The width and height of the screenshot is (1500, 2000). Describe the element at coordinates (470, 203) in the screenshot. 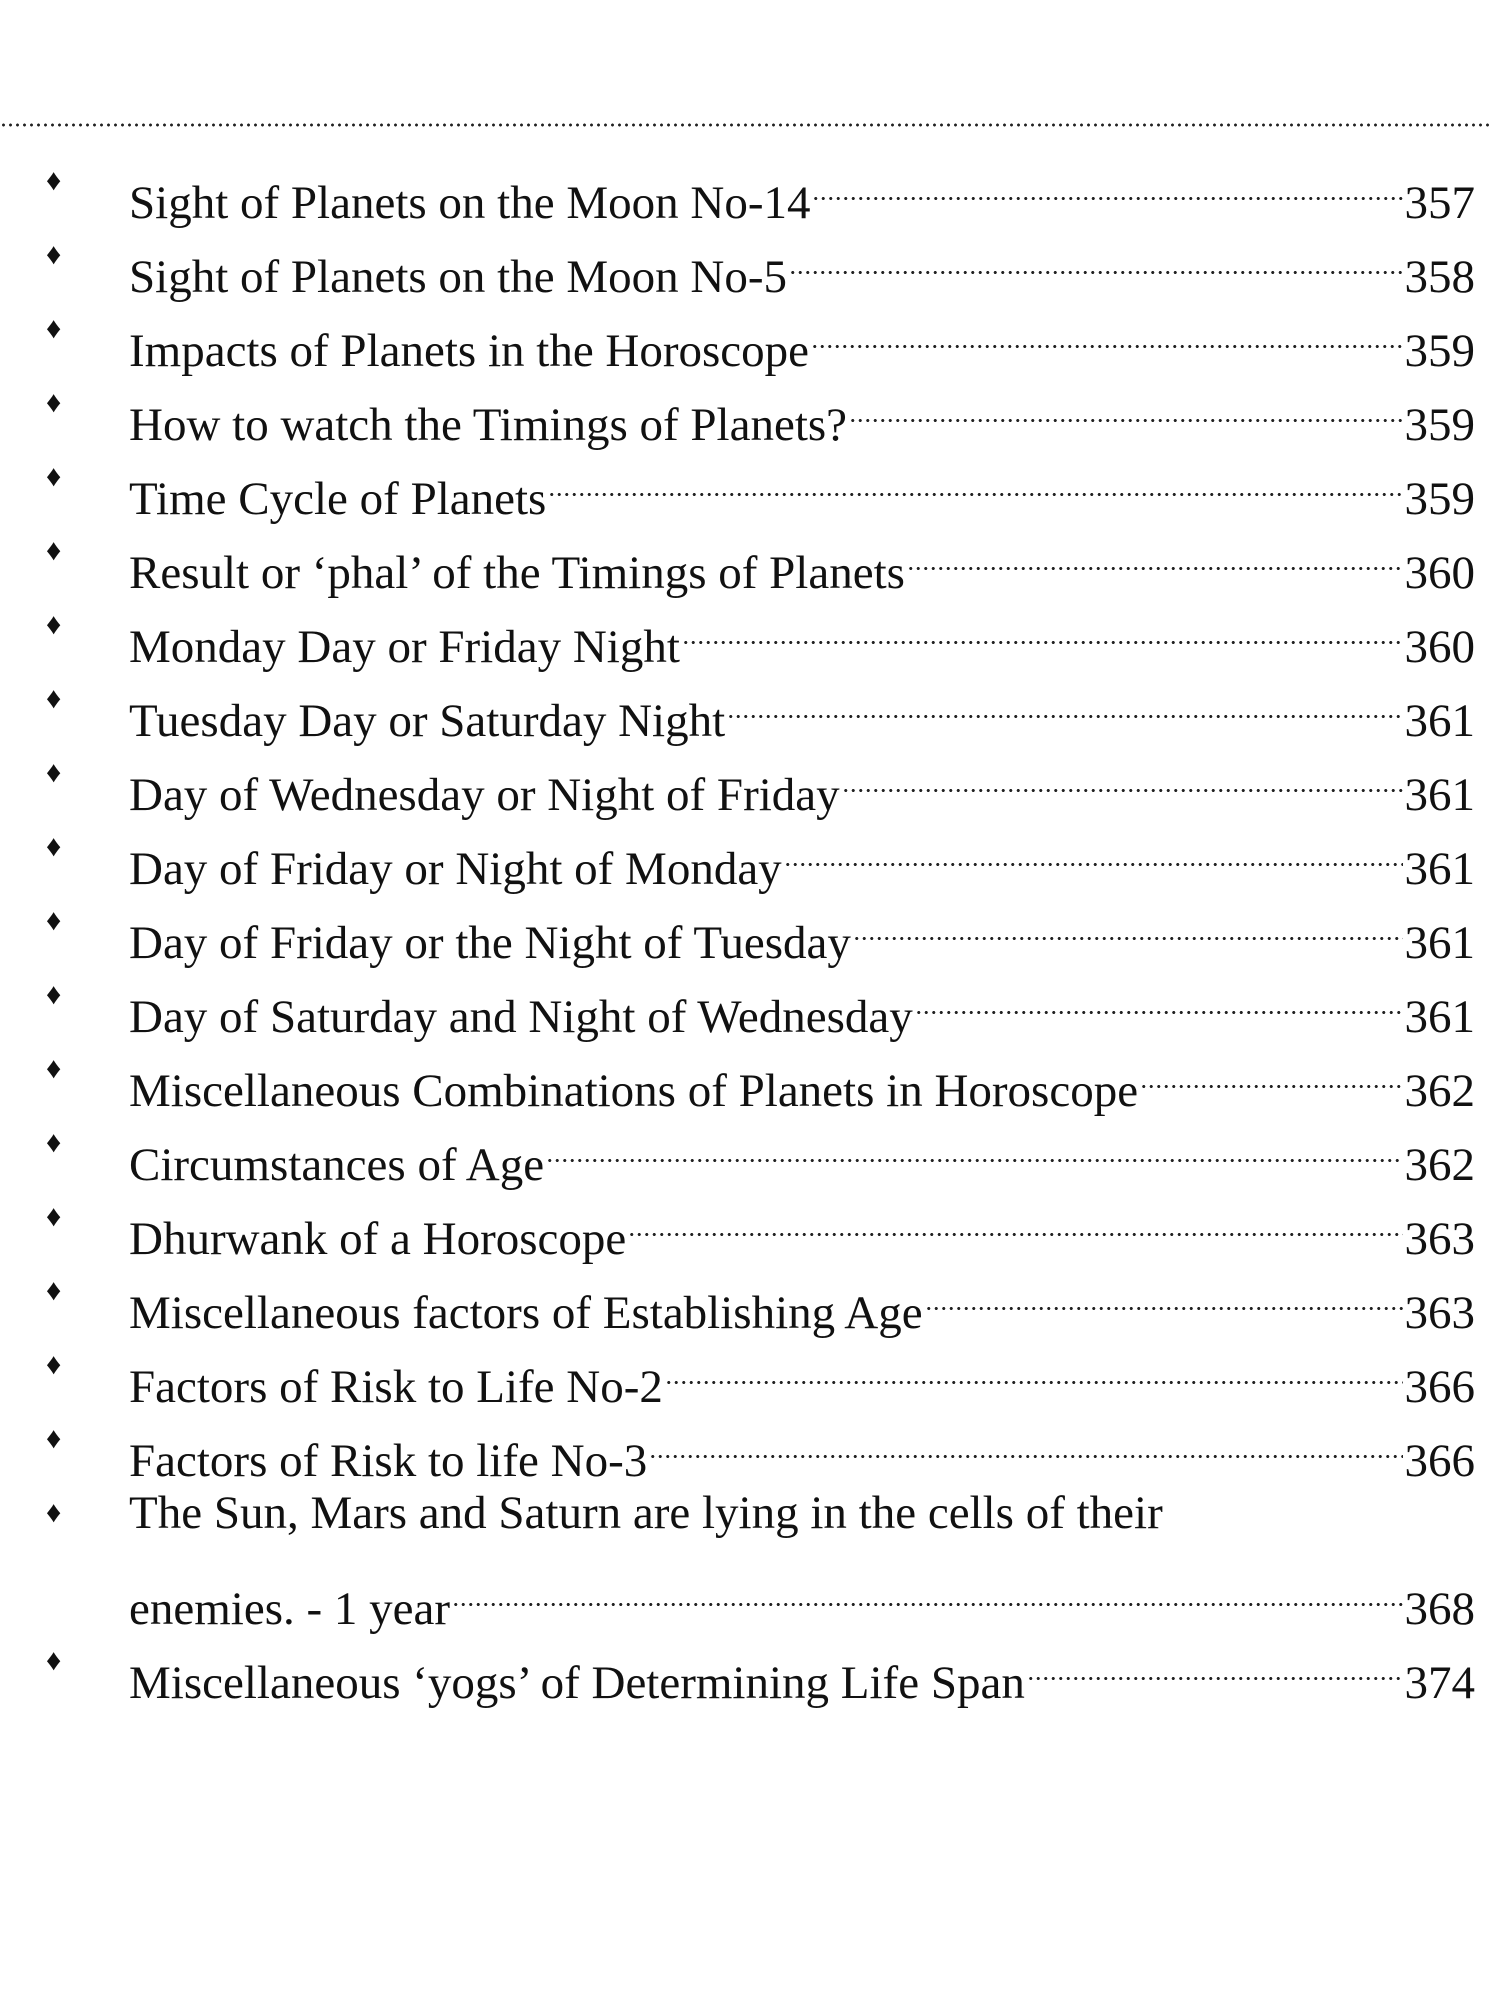

I see `toc-entry-title: Sight of Planets on the Moon No-14` at that location.